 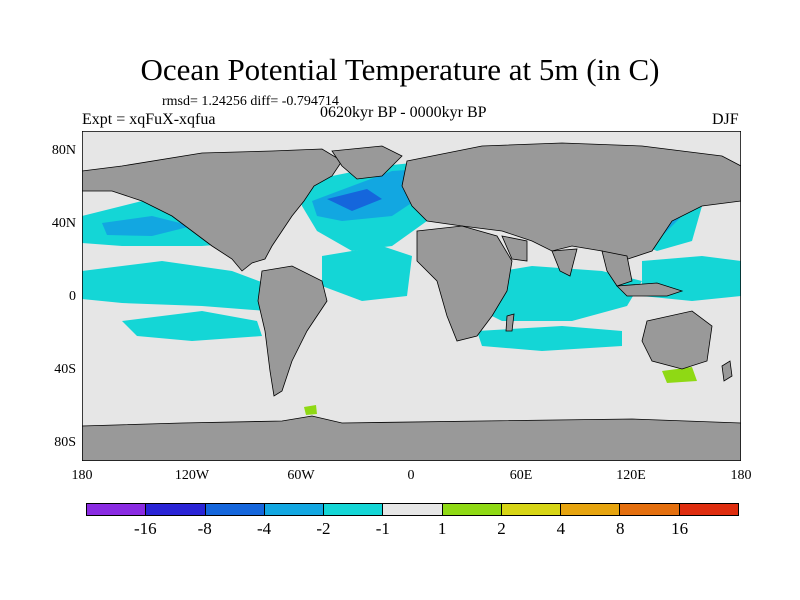 I want to click on colorbar-label: -1, so click(x=382, y=528).